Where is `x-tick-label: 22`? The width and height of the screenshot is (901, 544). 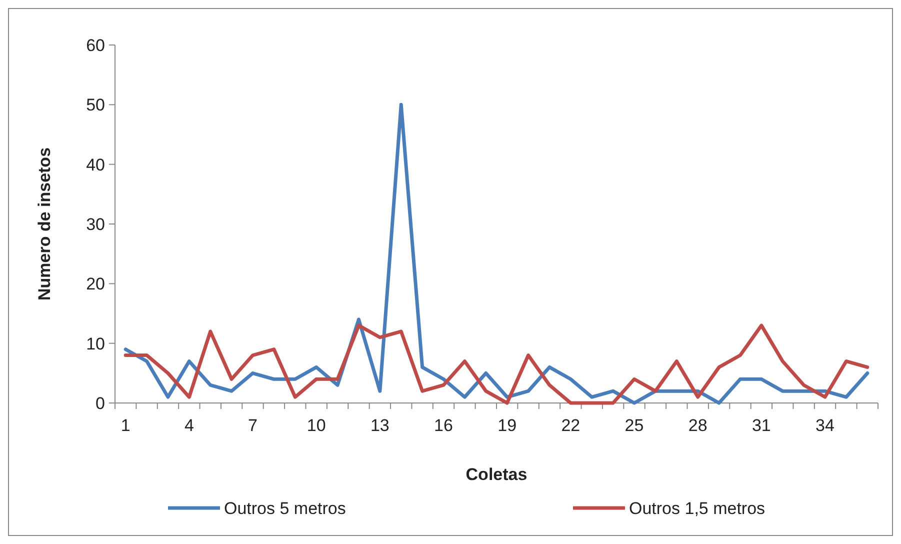
x-tick-label: 22 is located at coordinates (570, 425).